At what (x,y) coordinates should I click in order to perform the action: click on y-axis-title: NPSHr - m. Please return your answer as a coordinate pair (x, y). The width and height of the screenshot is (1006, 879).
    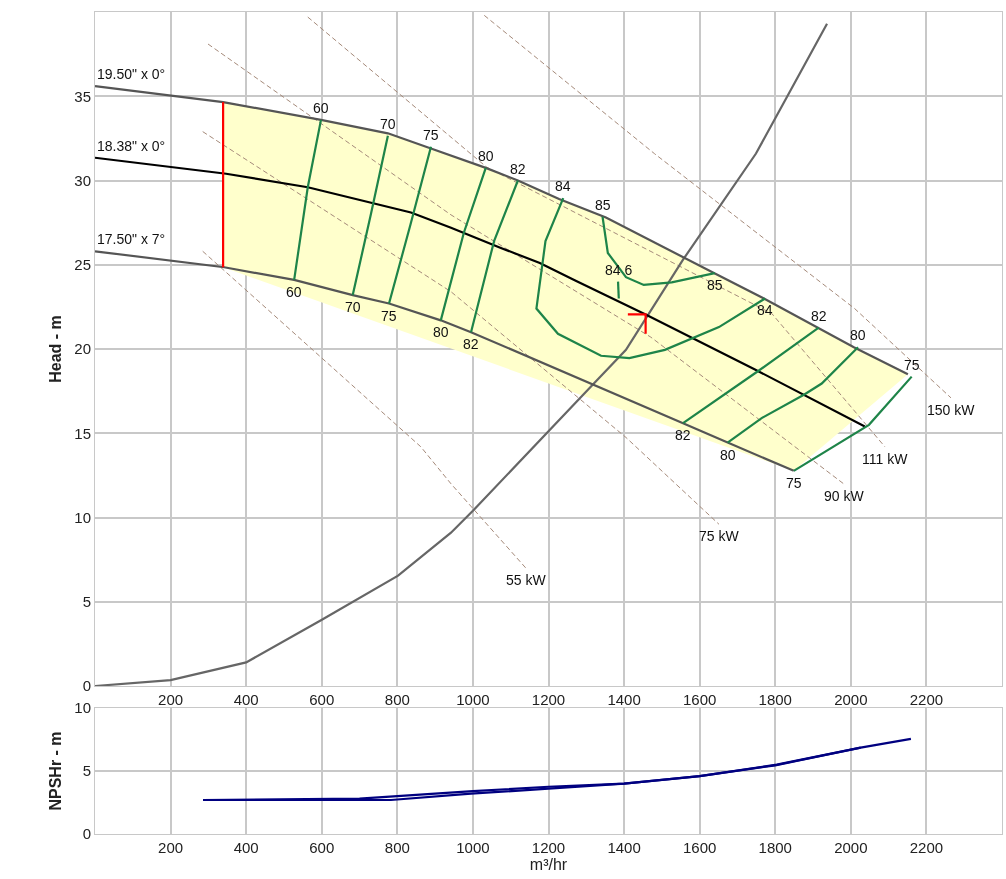
    Looking at the image, I should click on (56, 771).